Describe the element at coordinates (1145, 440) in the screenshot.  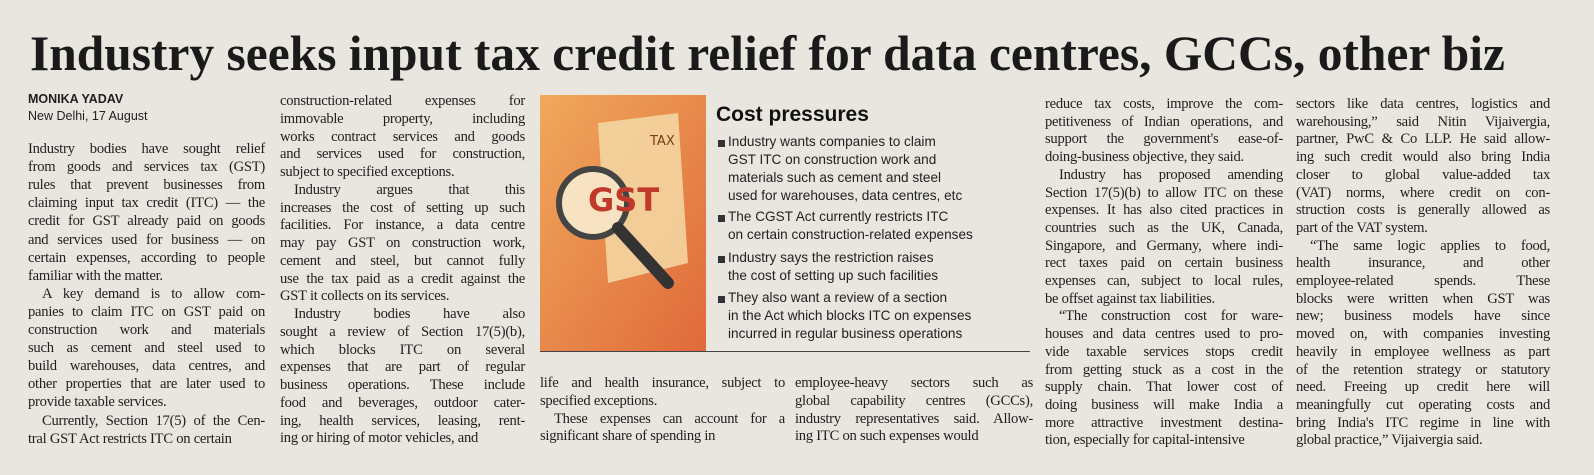
I see `text-line: tion, especially for capital-intensive` at that location.